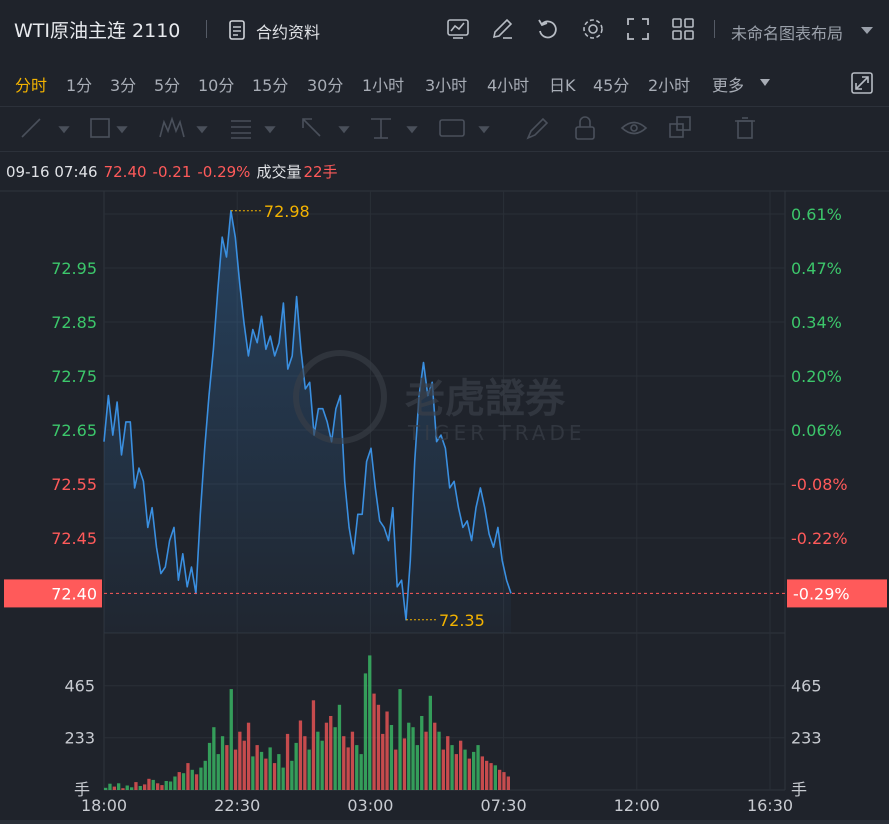 The height and width of the screenshot is (824, 889). What do you see at coordinates (97, 31) in the screenshot?
I see `symbol-title: WTI原油主连 2110` at bounding box center [97, 31].